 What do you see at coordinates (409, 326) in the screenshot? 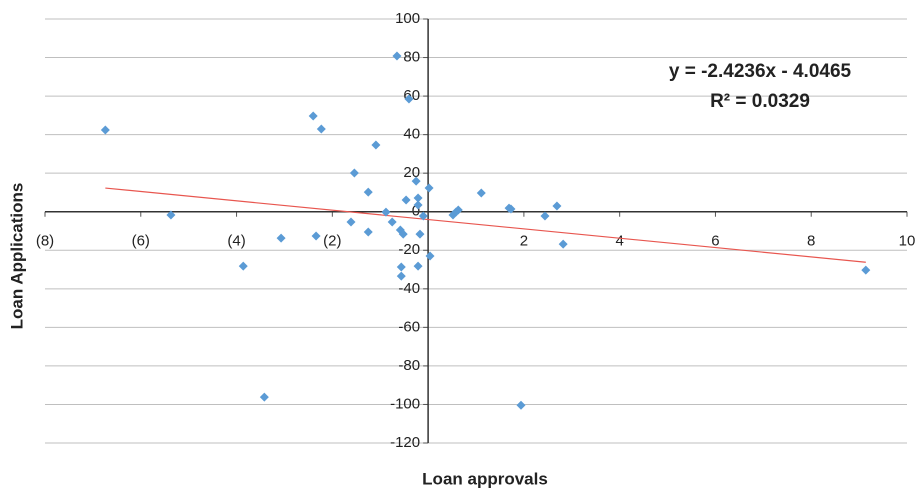
I see `y-tick-label: -60` at bounding box center [409, 326].